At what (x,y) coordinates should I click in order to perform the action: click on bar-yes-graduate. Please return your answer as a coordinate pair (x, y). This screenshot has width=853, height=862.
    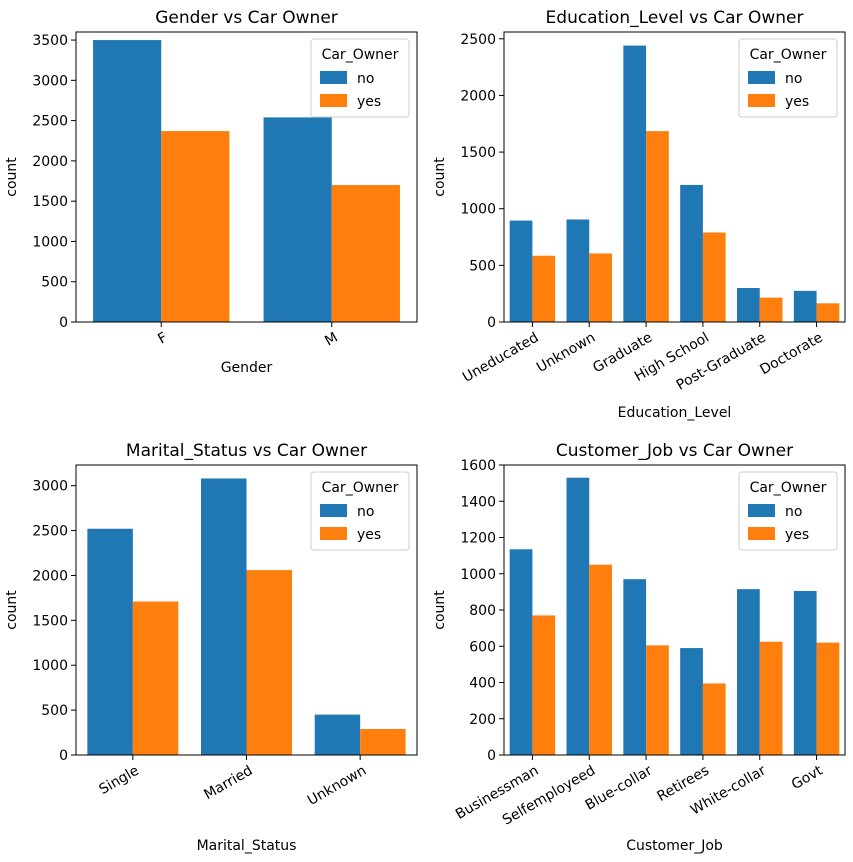
    Looking at the image, I should click on (657, 226).